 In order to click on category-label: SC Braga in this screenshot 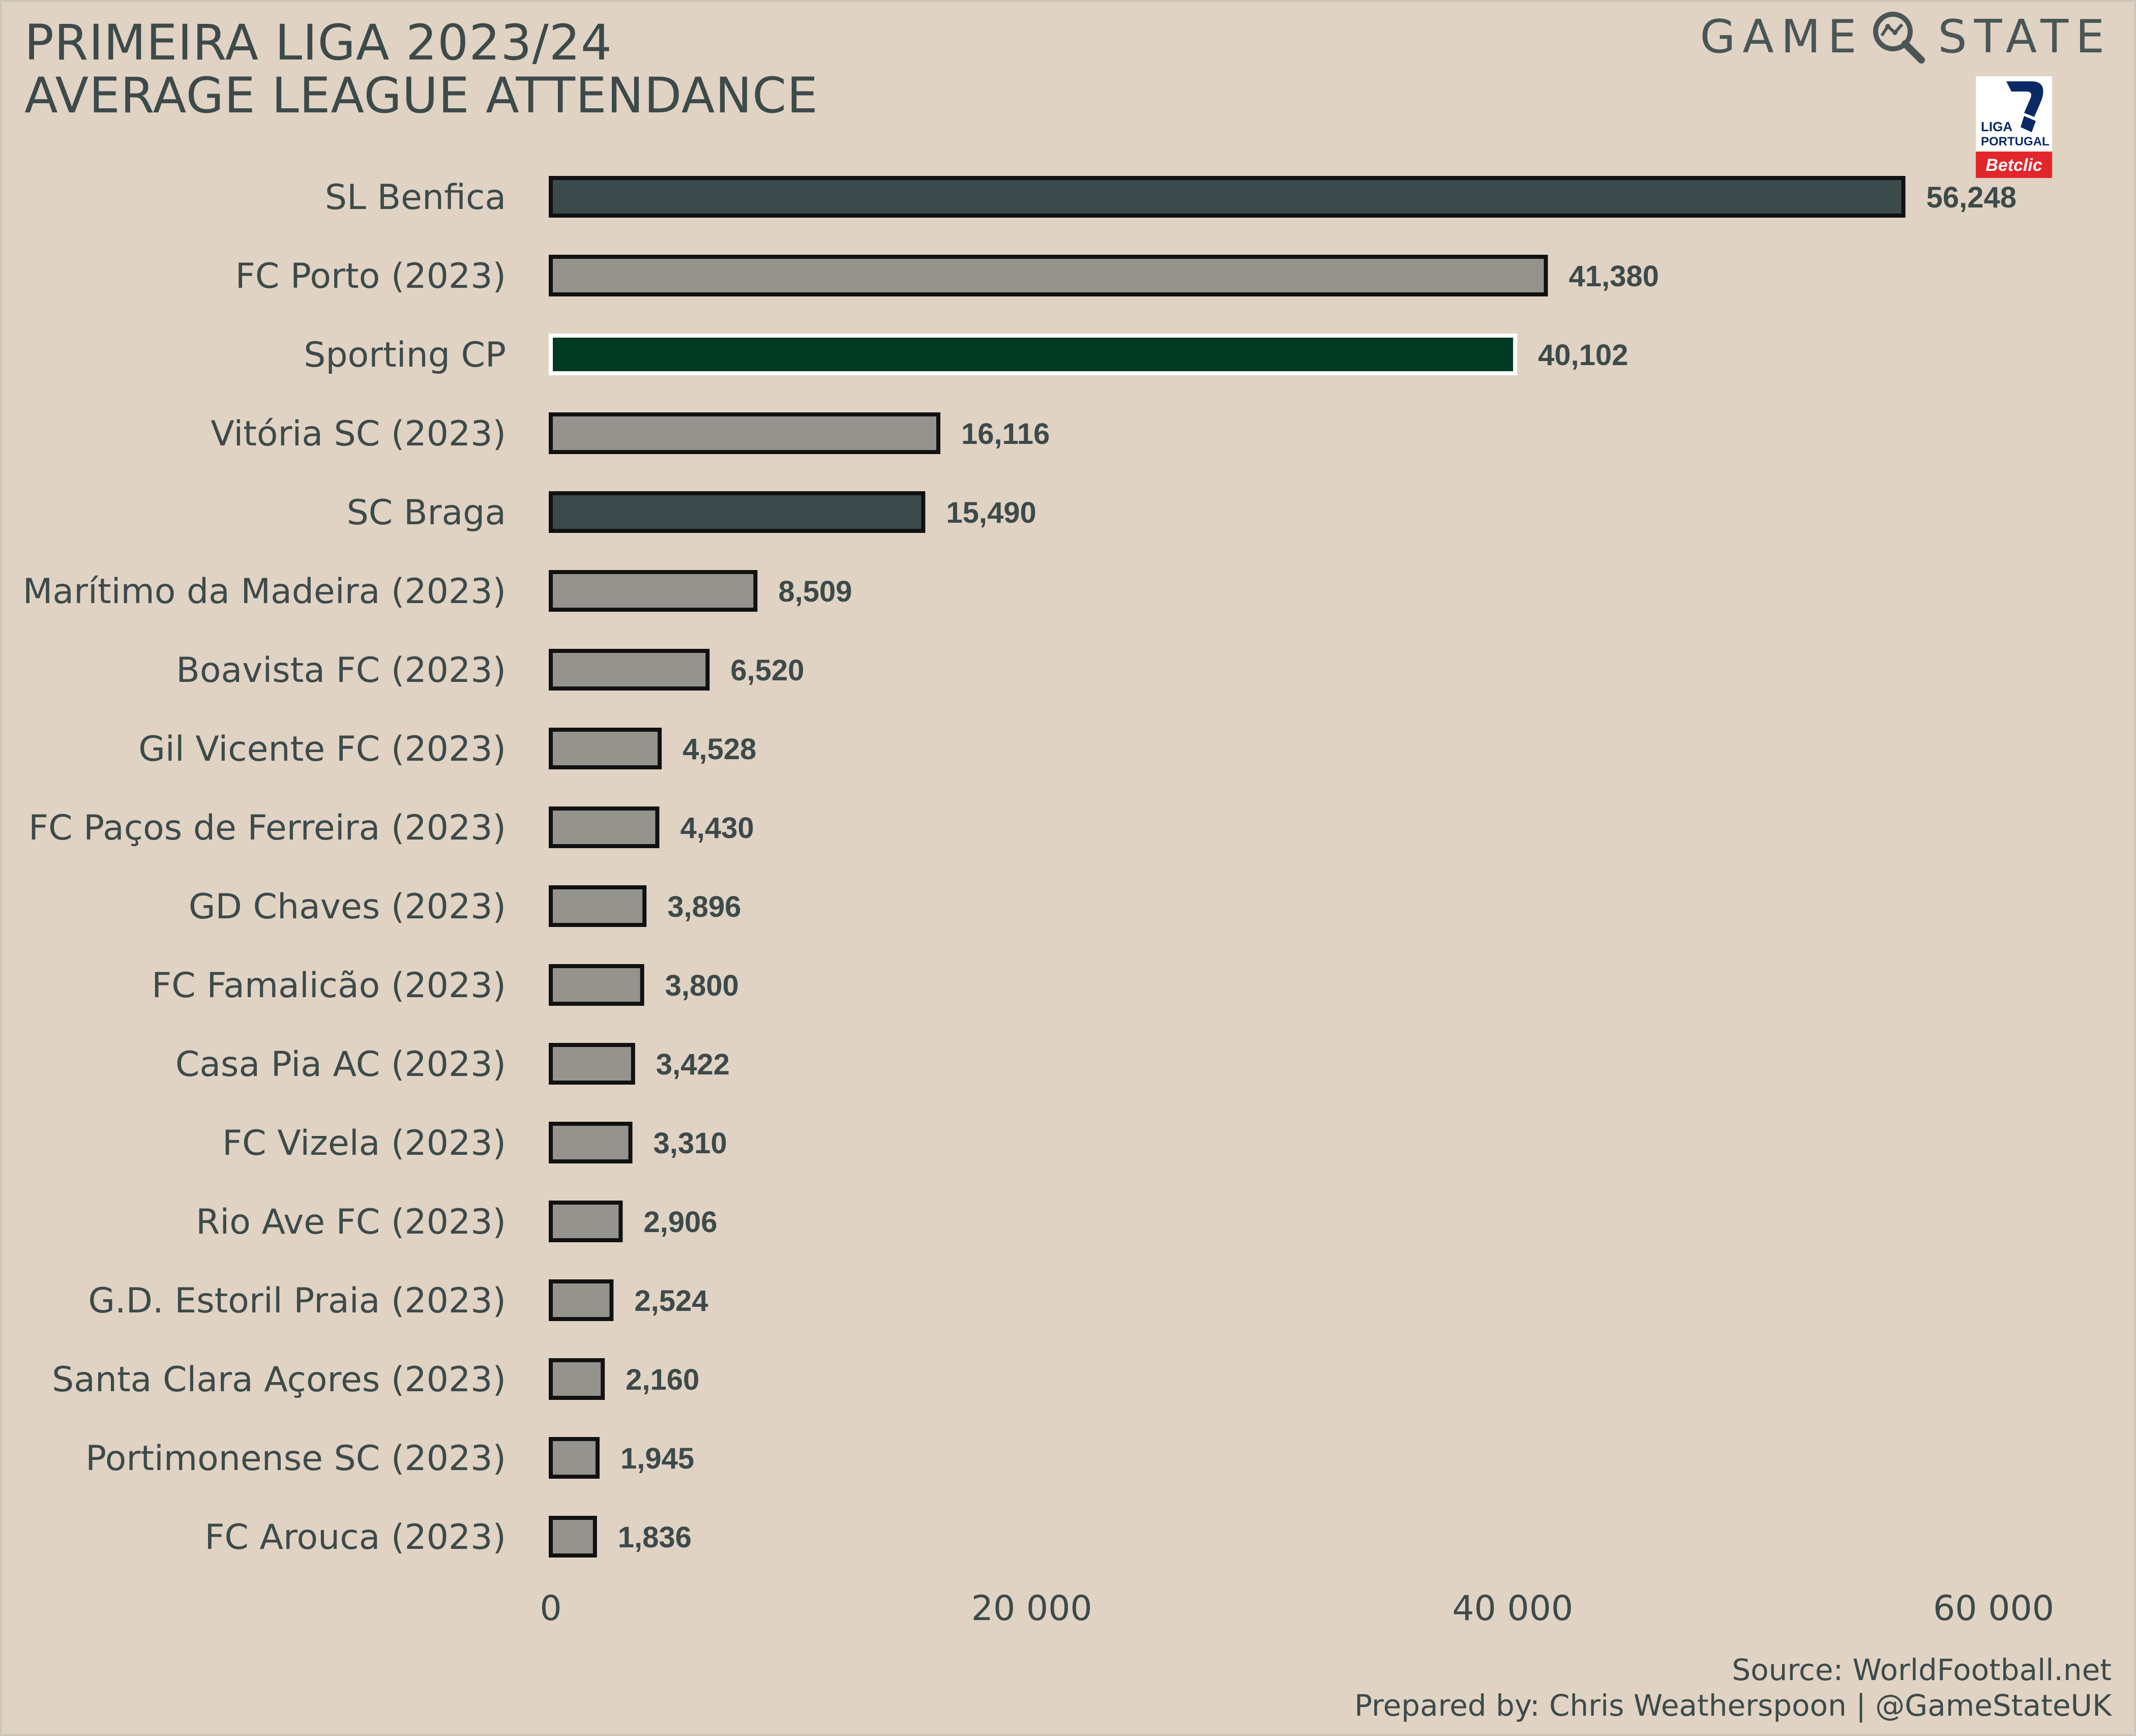, I will do `click(426, 513)`.